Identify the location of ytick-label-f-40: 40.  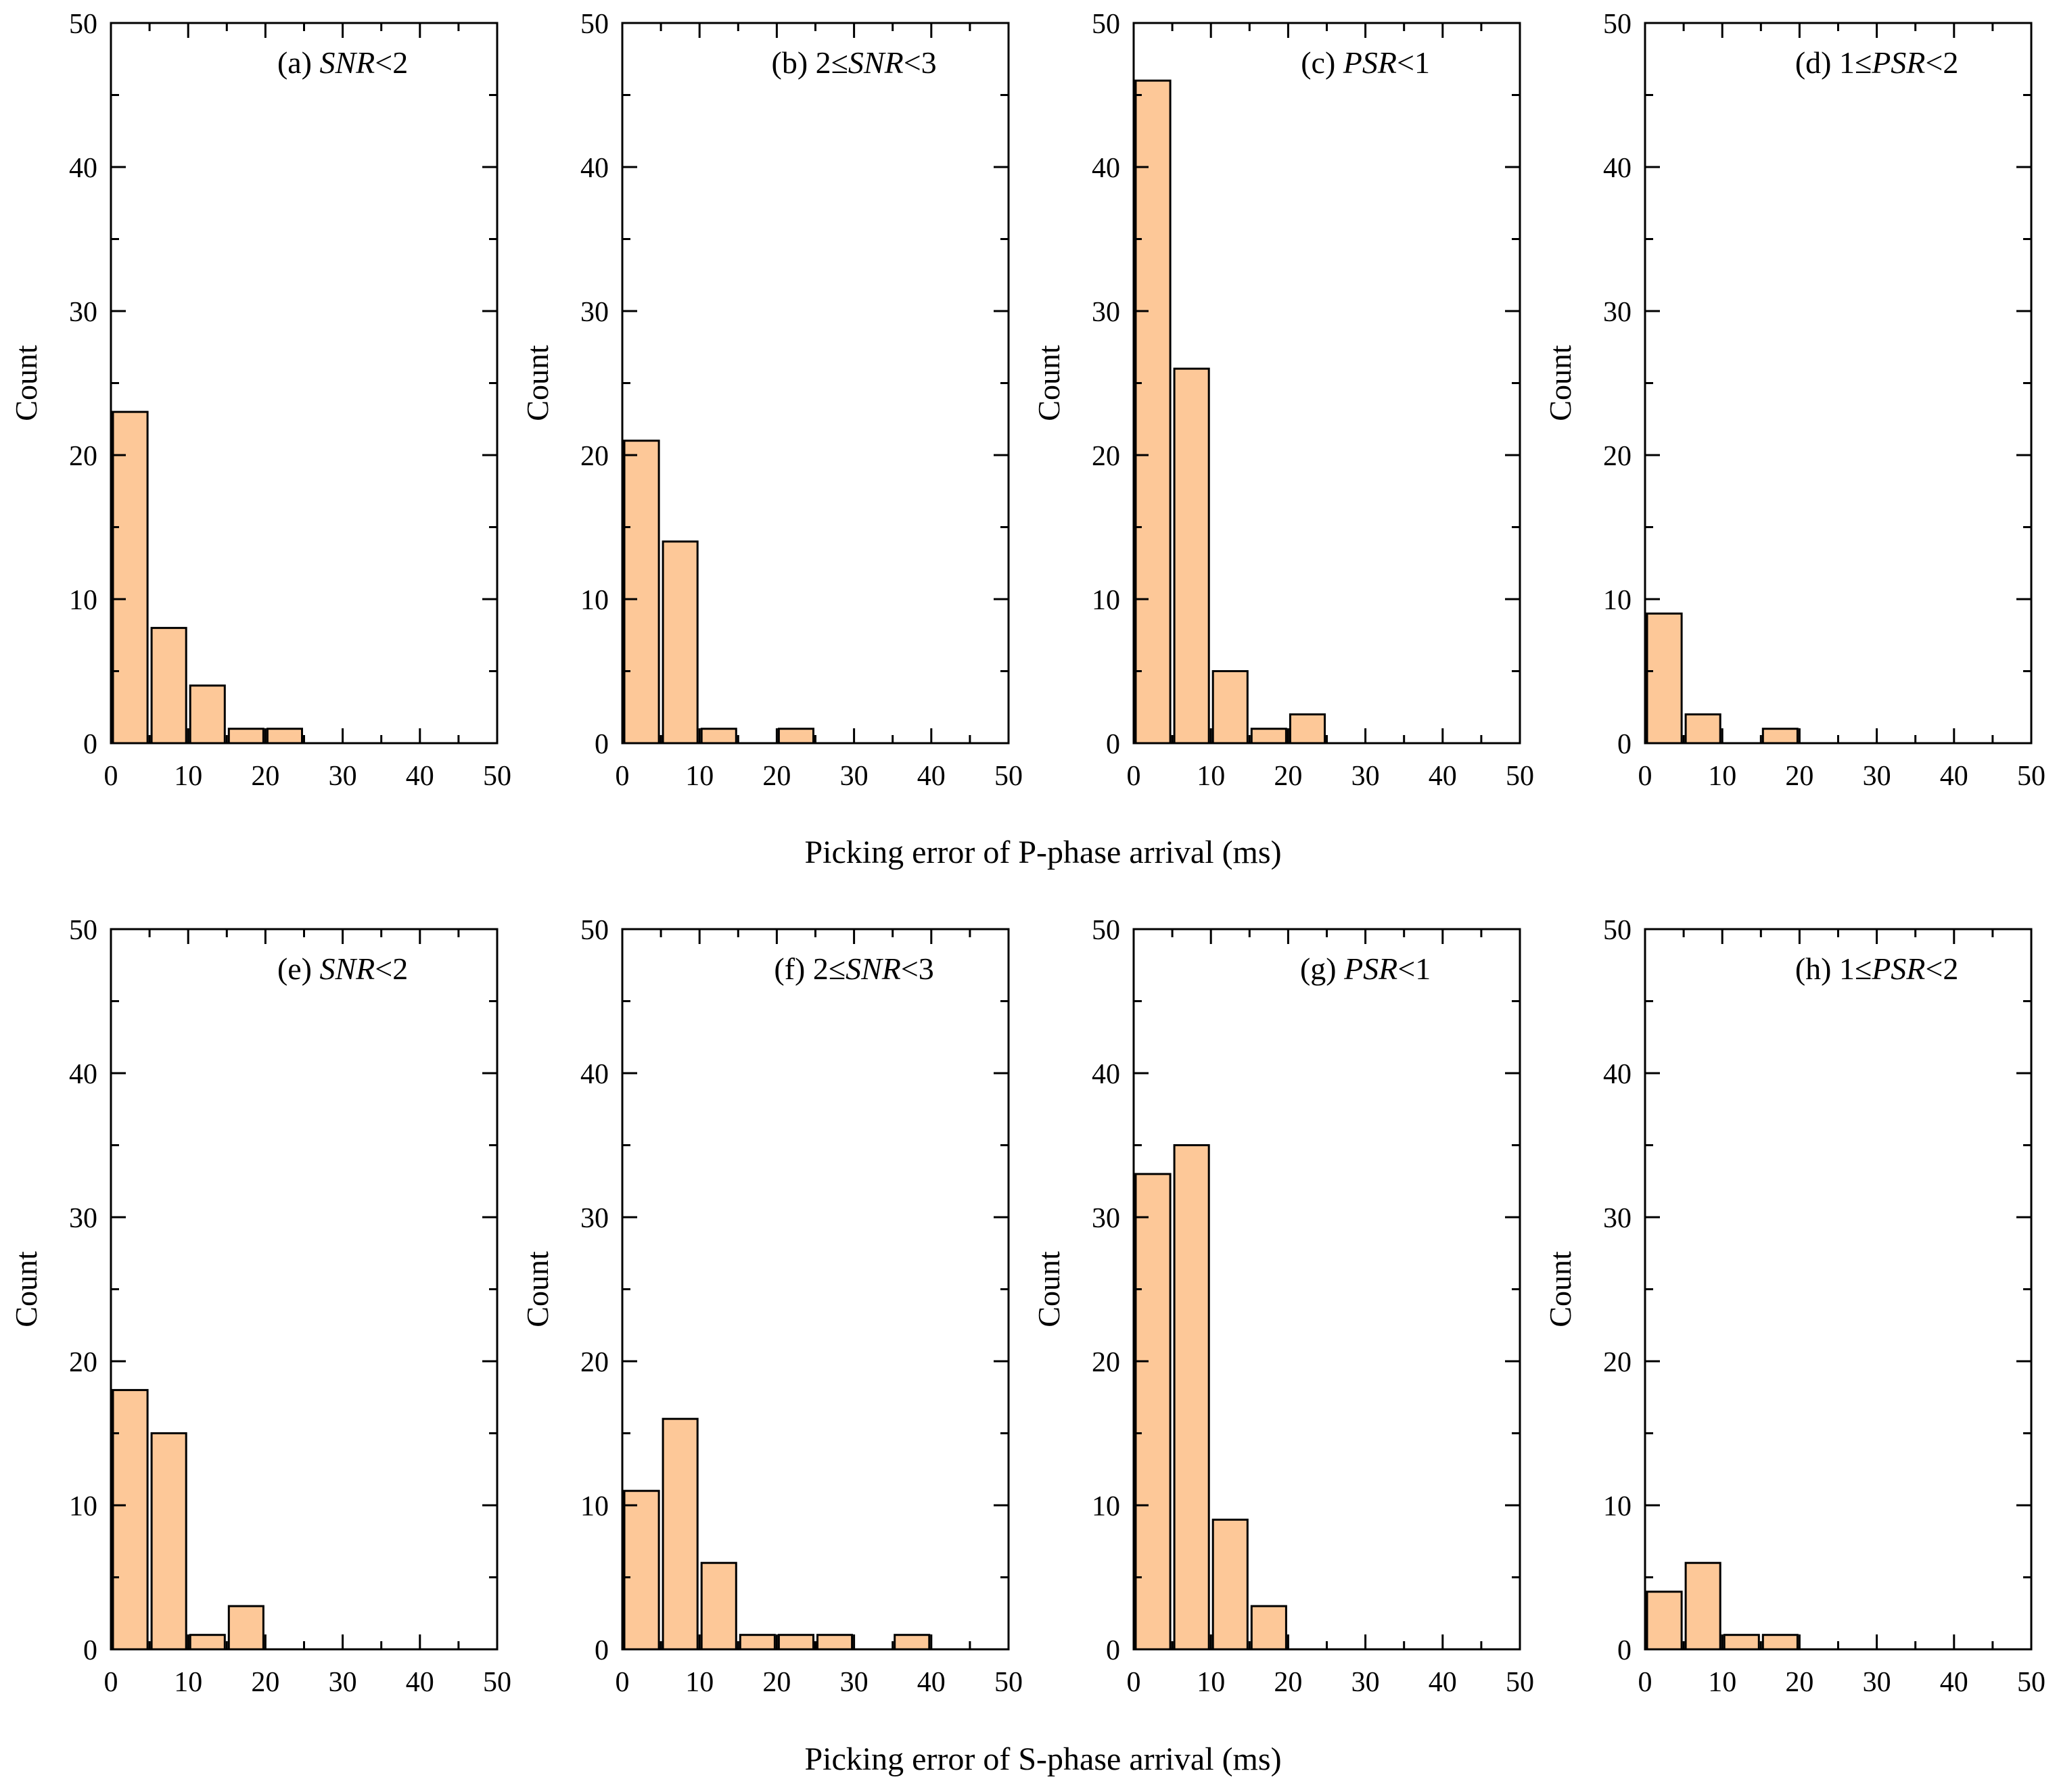
(594, 1074).